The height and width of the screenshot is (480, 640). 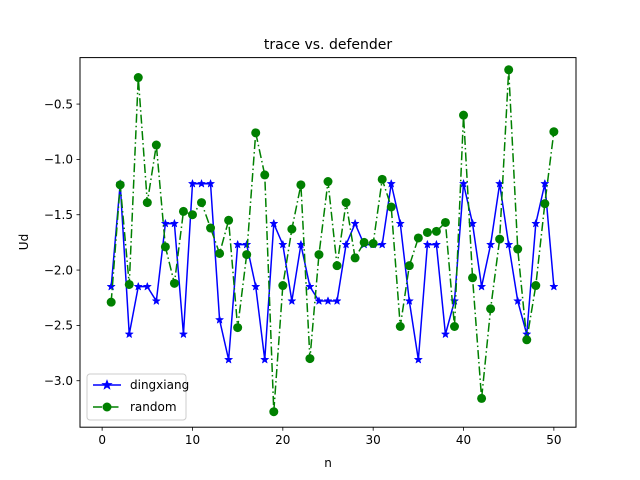 What do you see at coordinates (107, 384) in the screenshot?
I see `legend-marker-dingxiang` at bounding box center [107, 384].